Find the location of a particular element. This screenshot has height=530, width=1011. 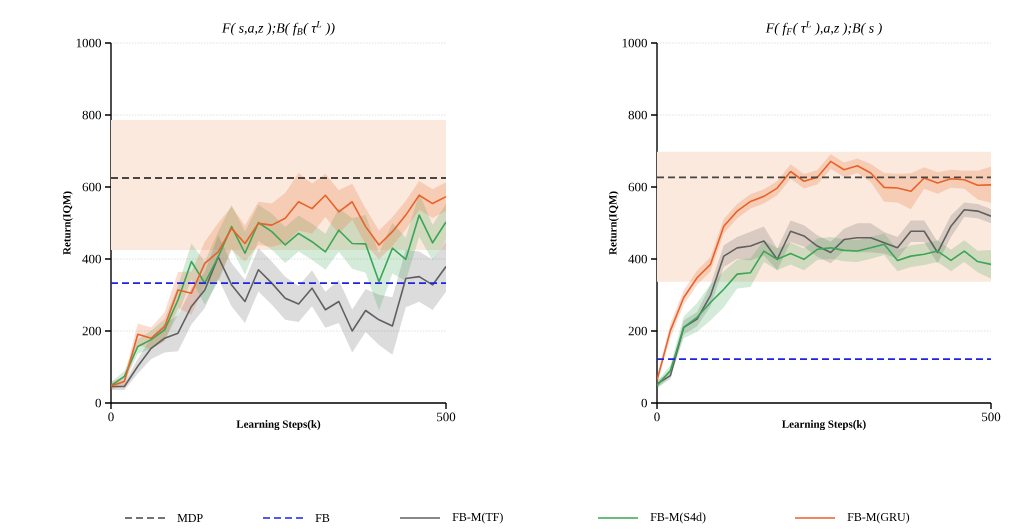

legend-label: FB-M(S4d) is located at coordinates (678, 518).